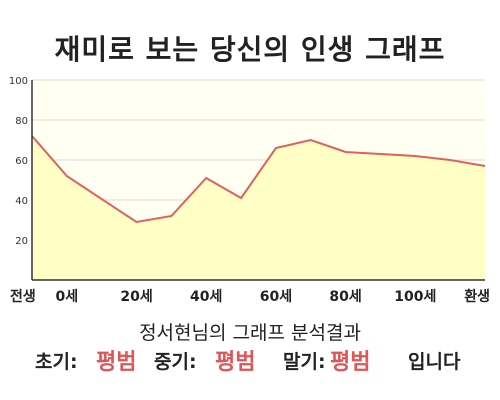  Describe the element at coordinates (21, 121) in the screenshot. I see `y-tick-label: 80` at that location.